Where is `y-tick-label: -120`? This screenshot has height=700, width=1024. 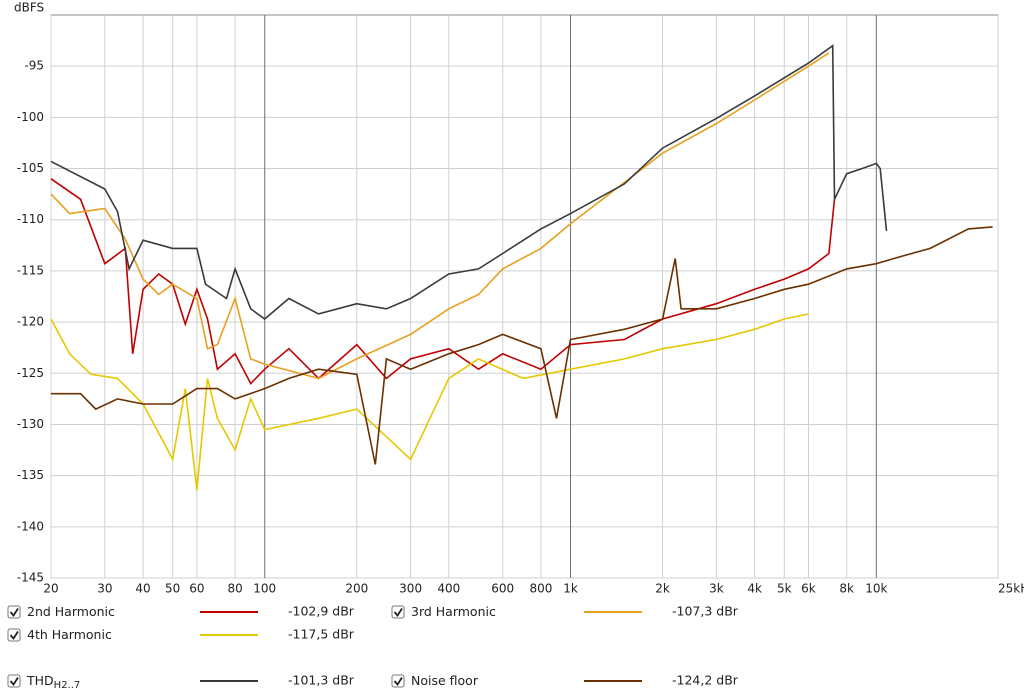 y-tick-label: -120 is located at coordinates (30, 322).